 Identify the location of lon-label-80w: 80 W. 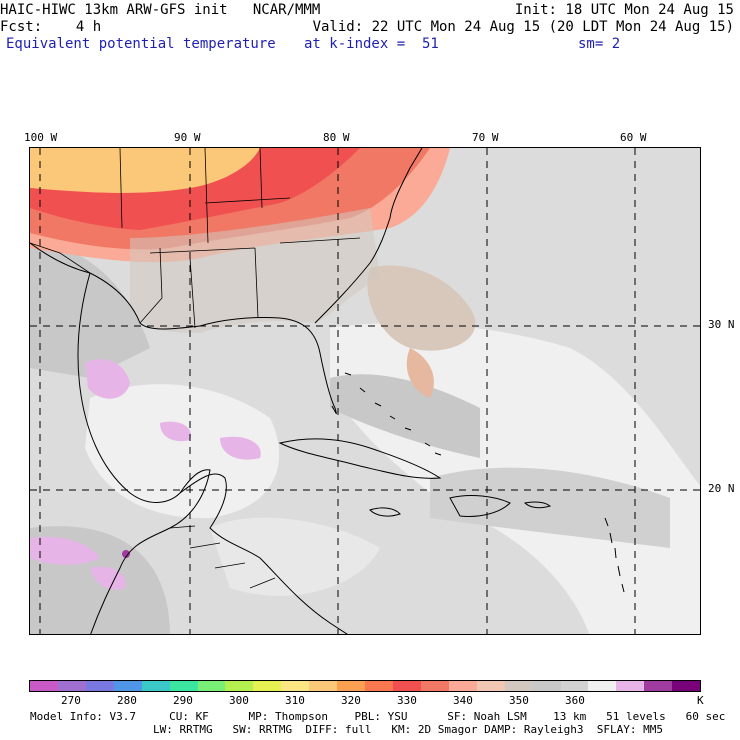
(336, 137).